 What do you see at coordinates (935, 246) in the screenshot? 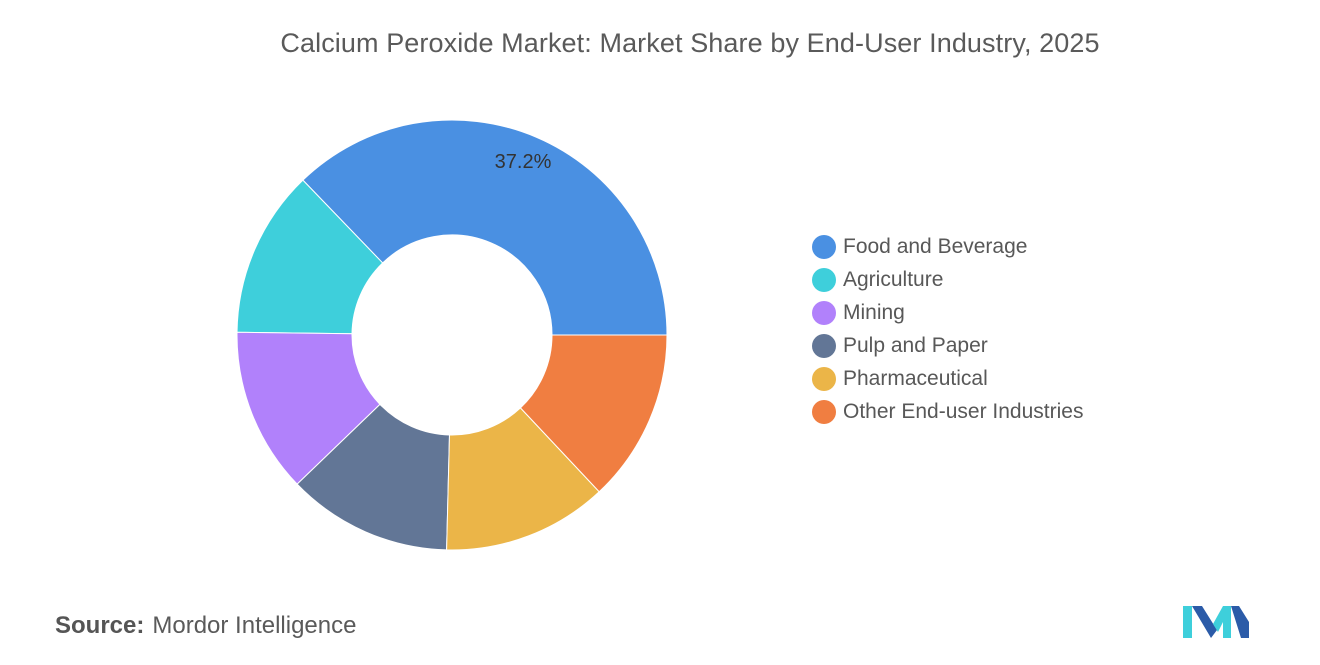
I see `legend-label: Food and Beverage` at bounding box center [935, 246].